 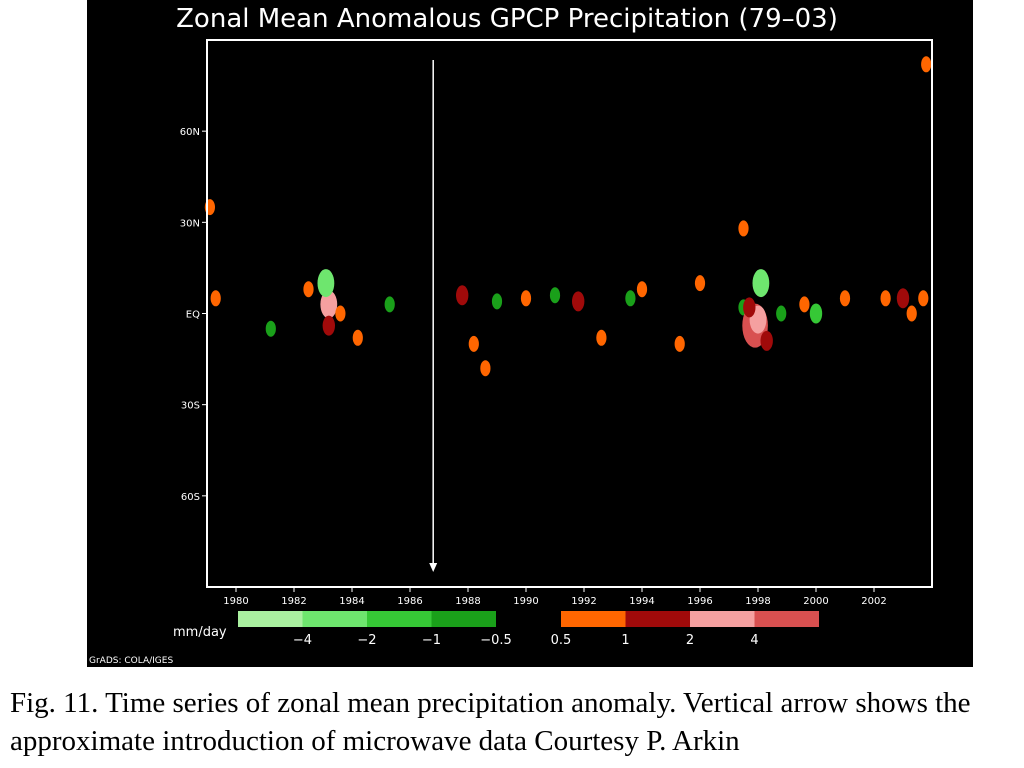 I want to click on colorbar-label: 4, so click(x=754, y=640).